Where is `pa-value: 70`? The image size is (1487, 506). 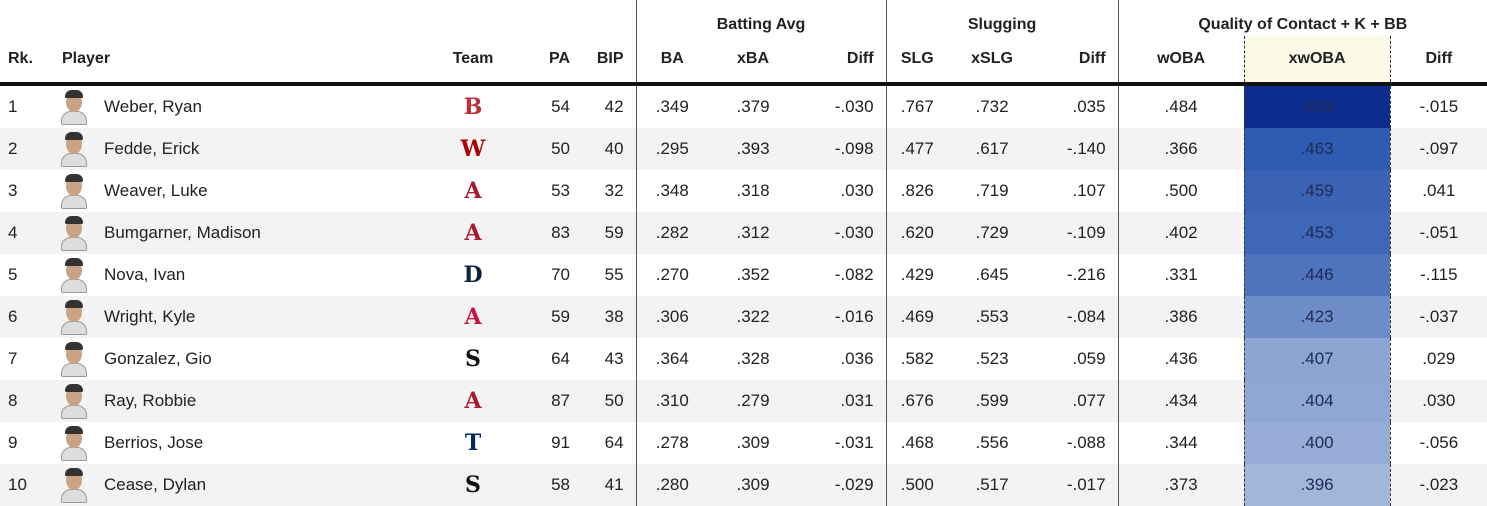 pa-value: 70 is located at coordinates (560, 274).